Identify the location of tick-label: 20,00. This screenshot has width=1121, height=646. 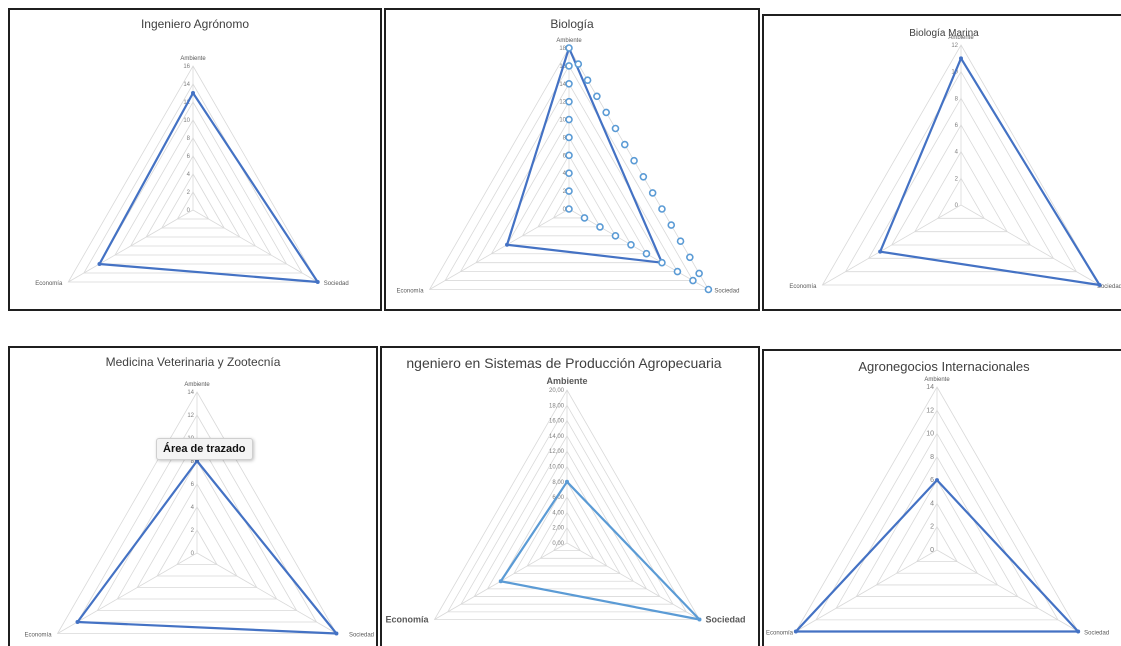
(557, 391).